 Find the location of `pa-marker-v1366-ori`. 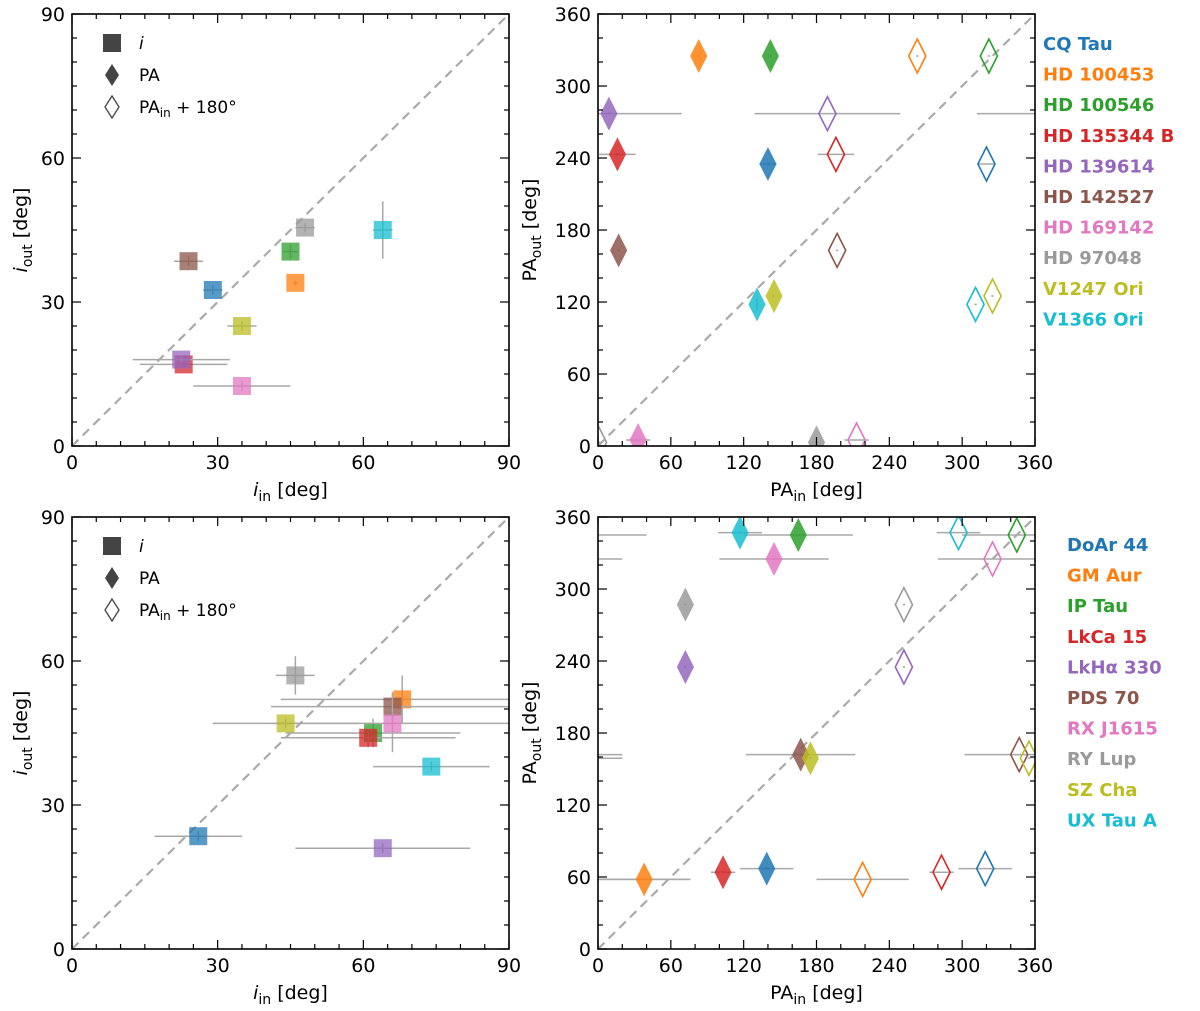

pa-marker-v1366-ori is located at coordinates (757, 304).